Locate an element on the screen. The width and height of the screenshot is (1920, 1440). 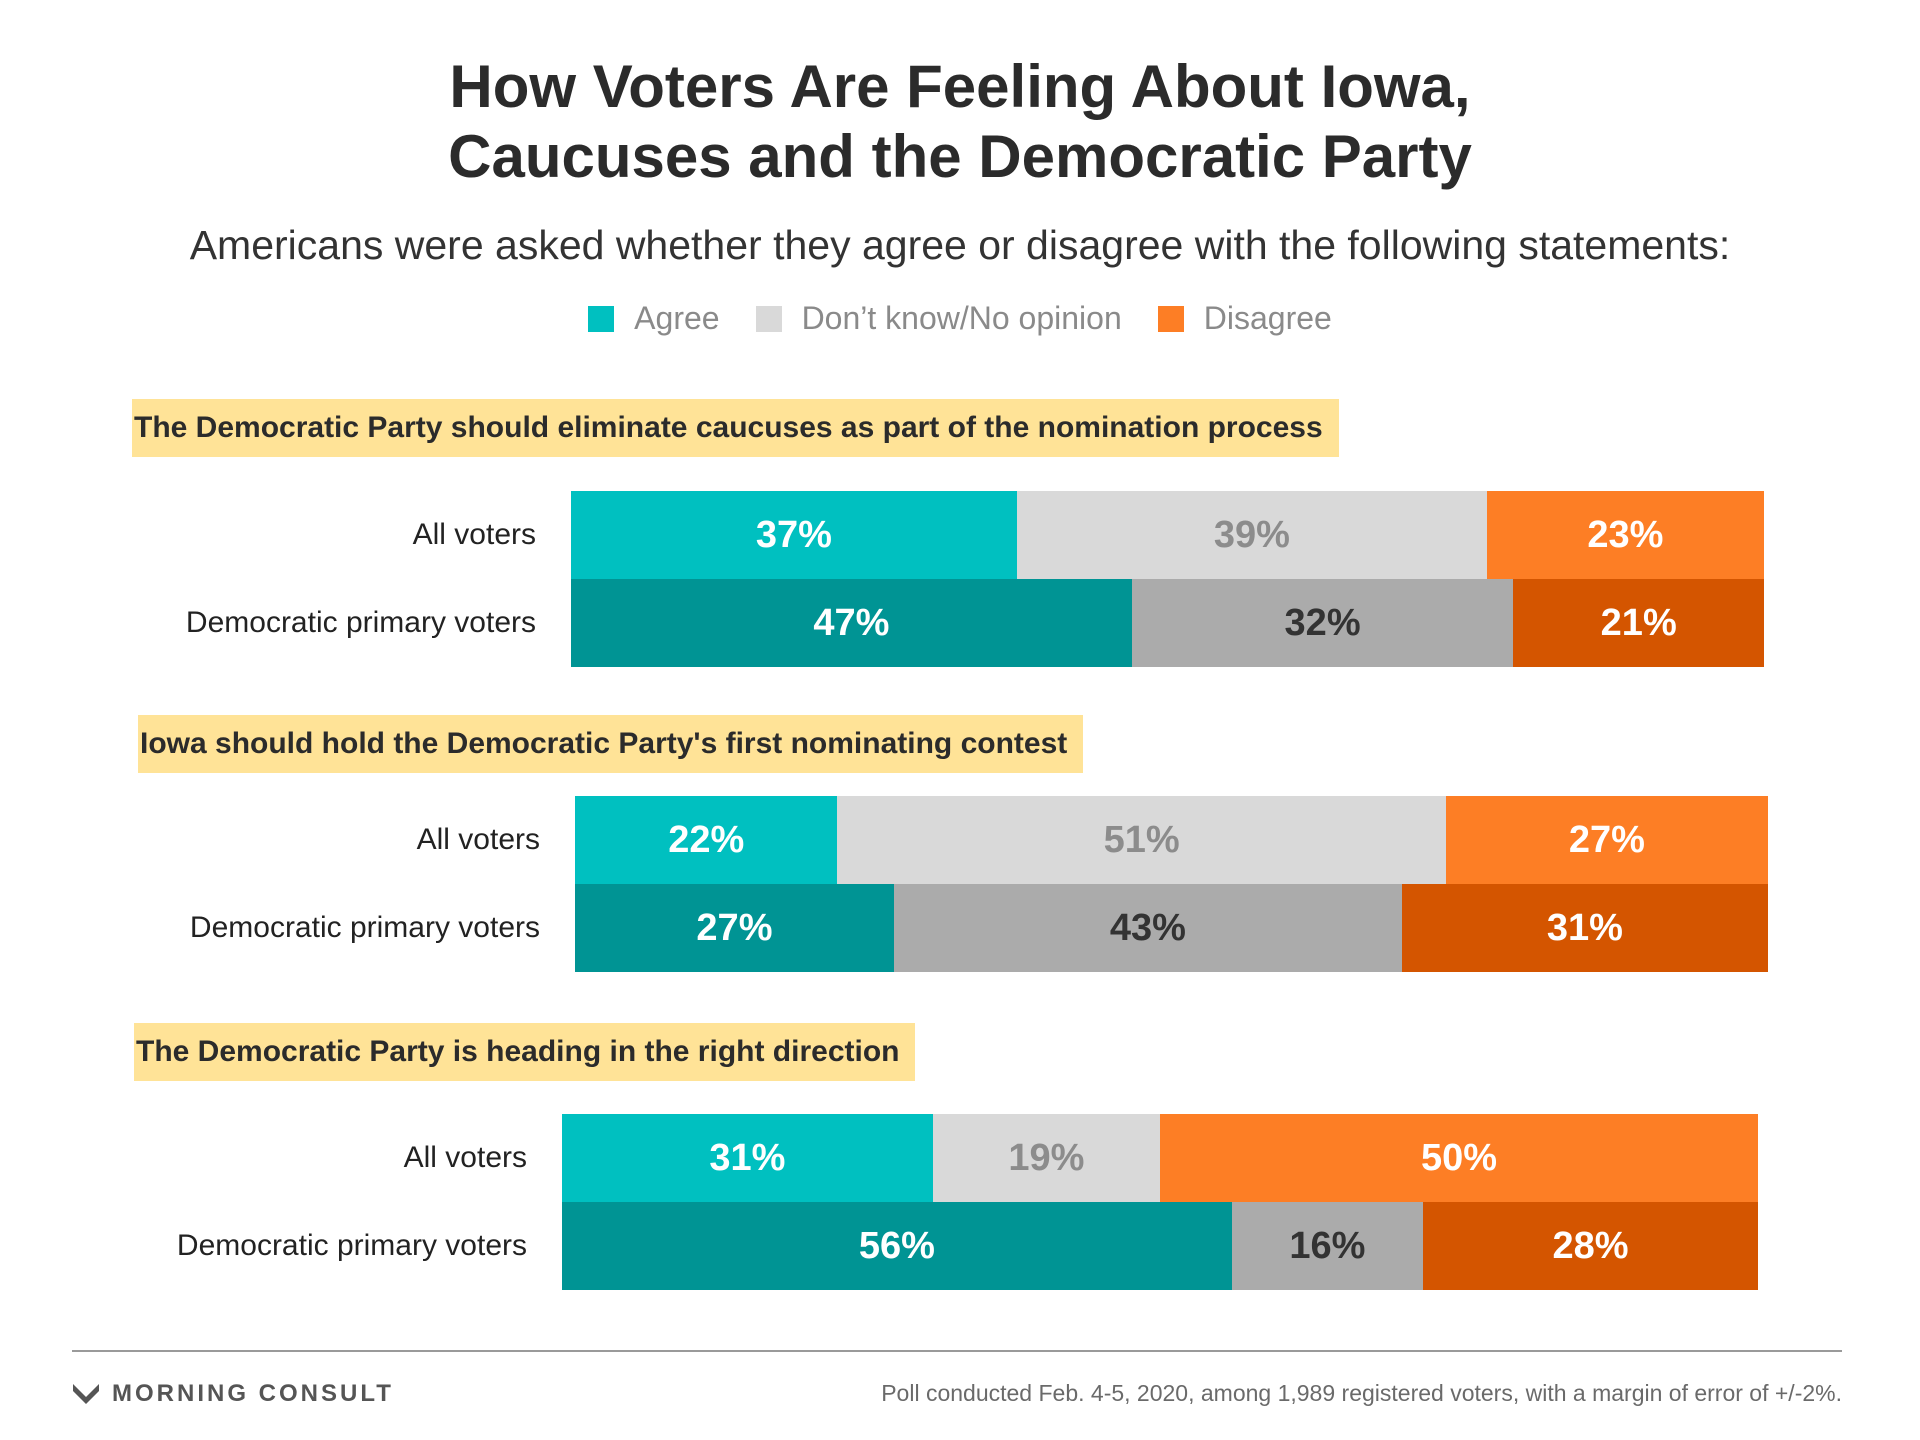
data-label: 51% is located at coordinates (1141, 839).